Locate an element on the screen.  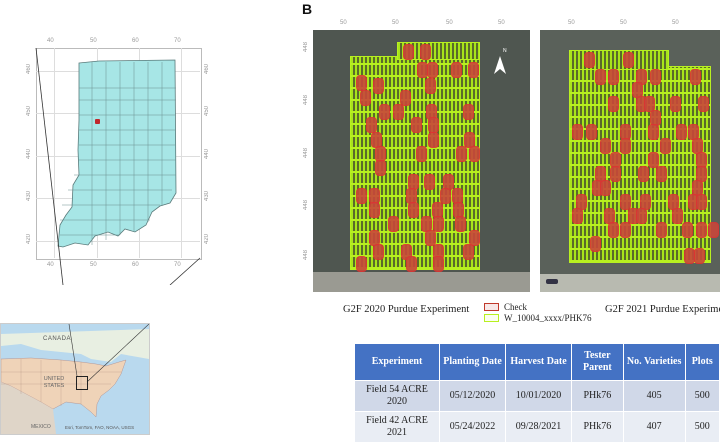
cell-harvest-date: 09/28/2021 is located at coordinates (539, 427).